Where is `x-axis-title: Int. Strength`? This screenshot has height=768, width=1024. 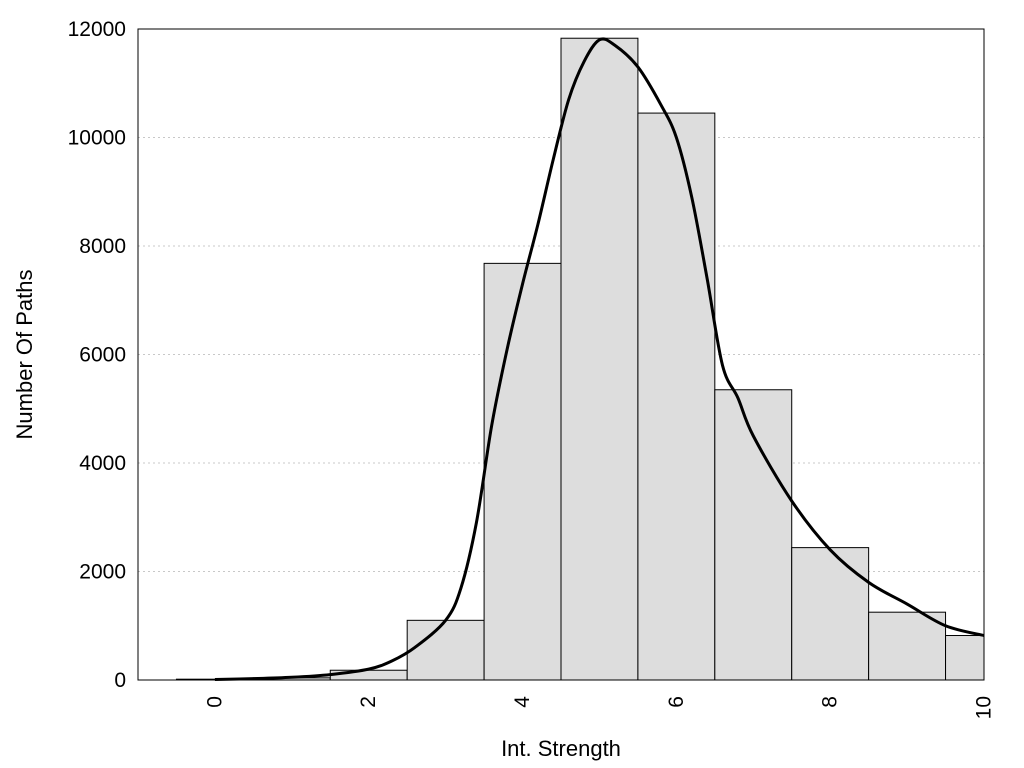 x-axis-title: Int. Strength is located at coordinates (561, 748).